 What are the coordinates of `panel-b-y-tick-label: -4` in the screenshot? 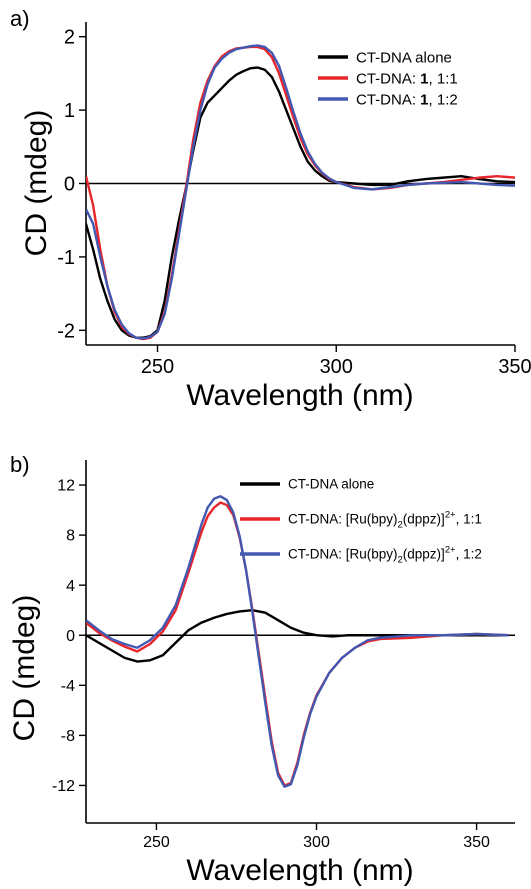 It's located at (68, 686).